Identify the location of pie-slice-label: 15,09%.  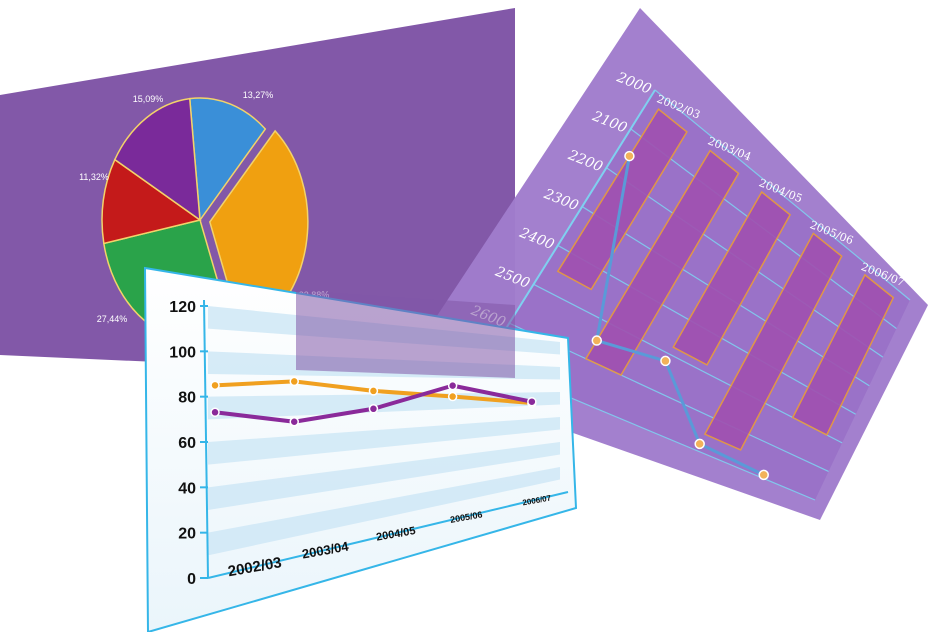
(148, 99).